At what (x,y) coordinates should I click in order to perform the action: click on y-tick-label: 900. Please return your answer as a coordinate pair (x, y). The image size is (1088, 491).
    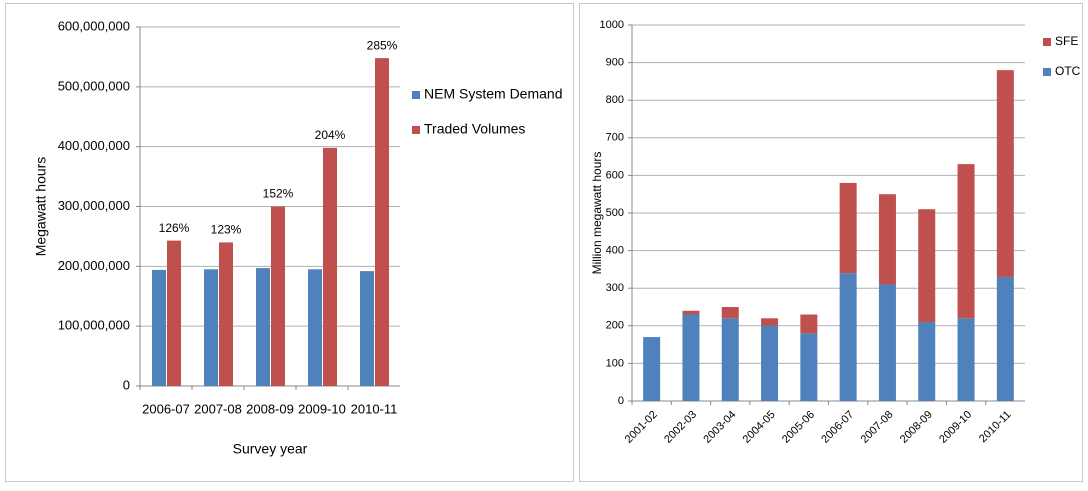
    Looking at the image, I should click on (615, 63).